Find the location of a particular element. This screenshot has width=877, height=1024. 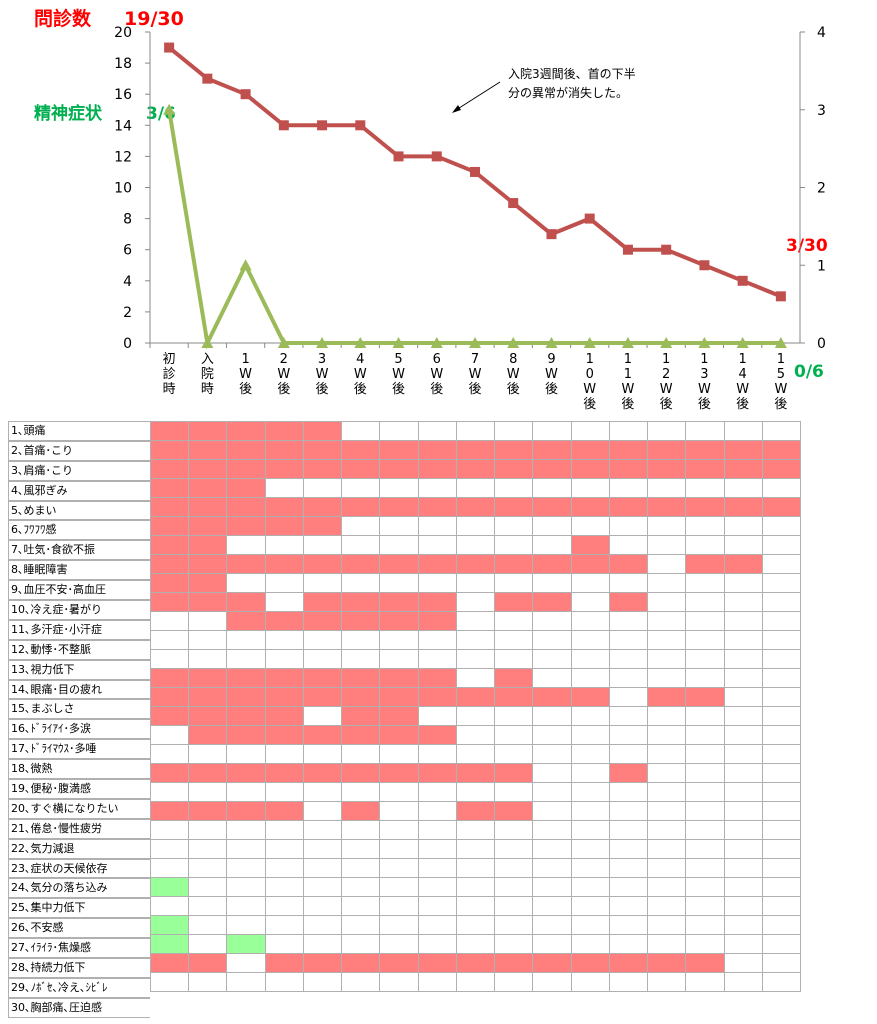

data-point-green is located at coordinates (704, 342).